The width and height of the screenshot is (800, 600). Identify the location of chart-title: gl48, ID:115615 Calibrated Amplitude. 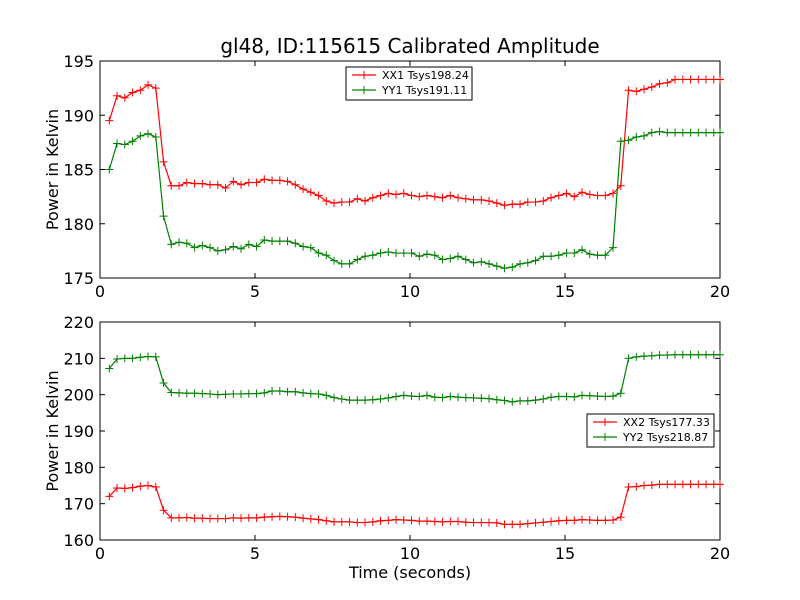
(409, 46).